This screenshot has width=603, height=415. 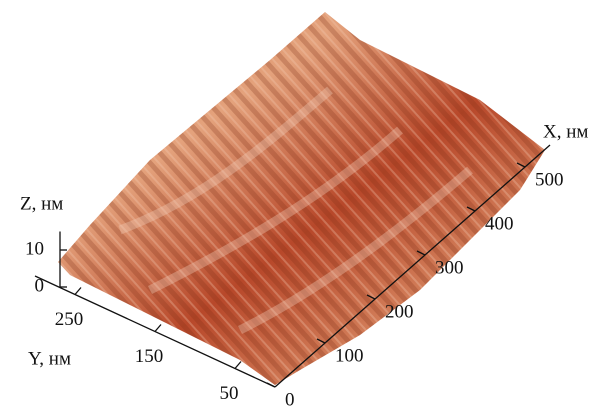 What do you see at coordinates (349, 355) in the screenshot?
I see `x-tick-label: 100` at bounding box center [349, 355].